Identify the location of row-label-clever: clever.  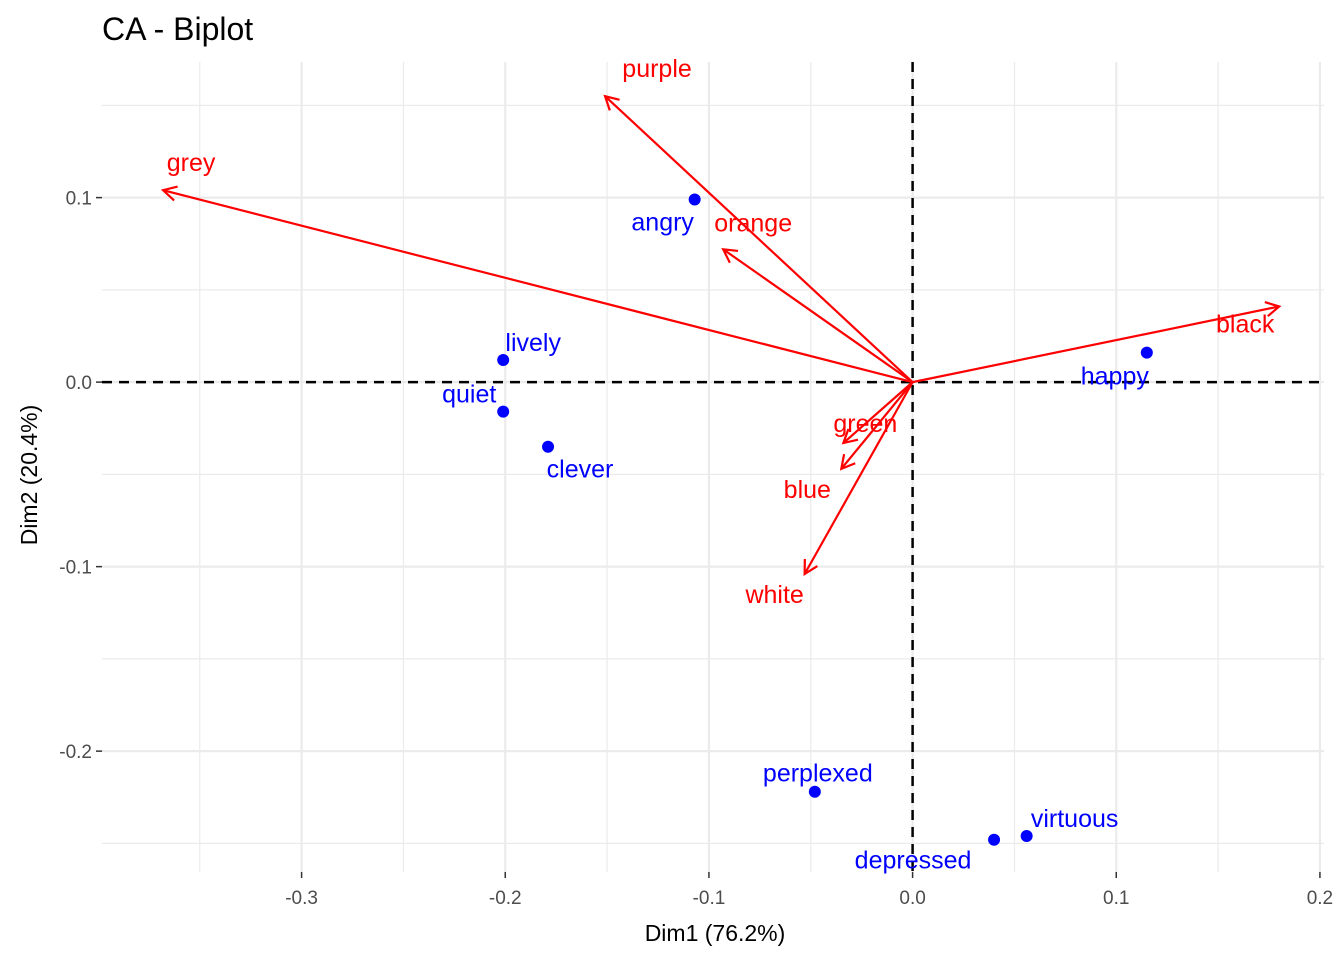
(580, 470).